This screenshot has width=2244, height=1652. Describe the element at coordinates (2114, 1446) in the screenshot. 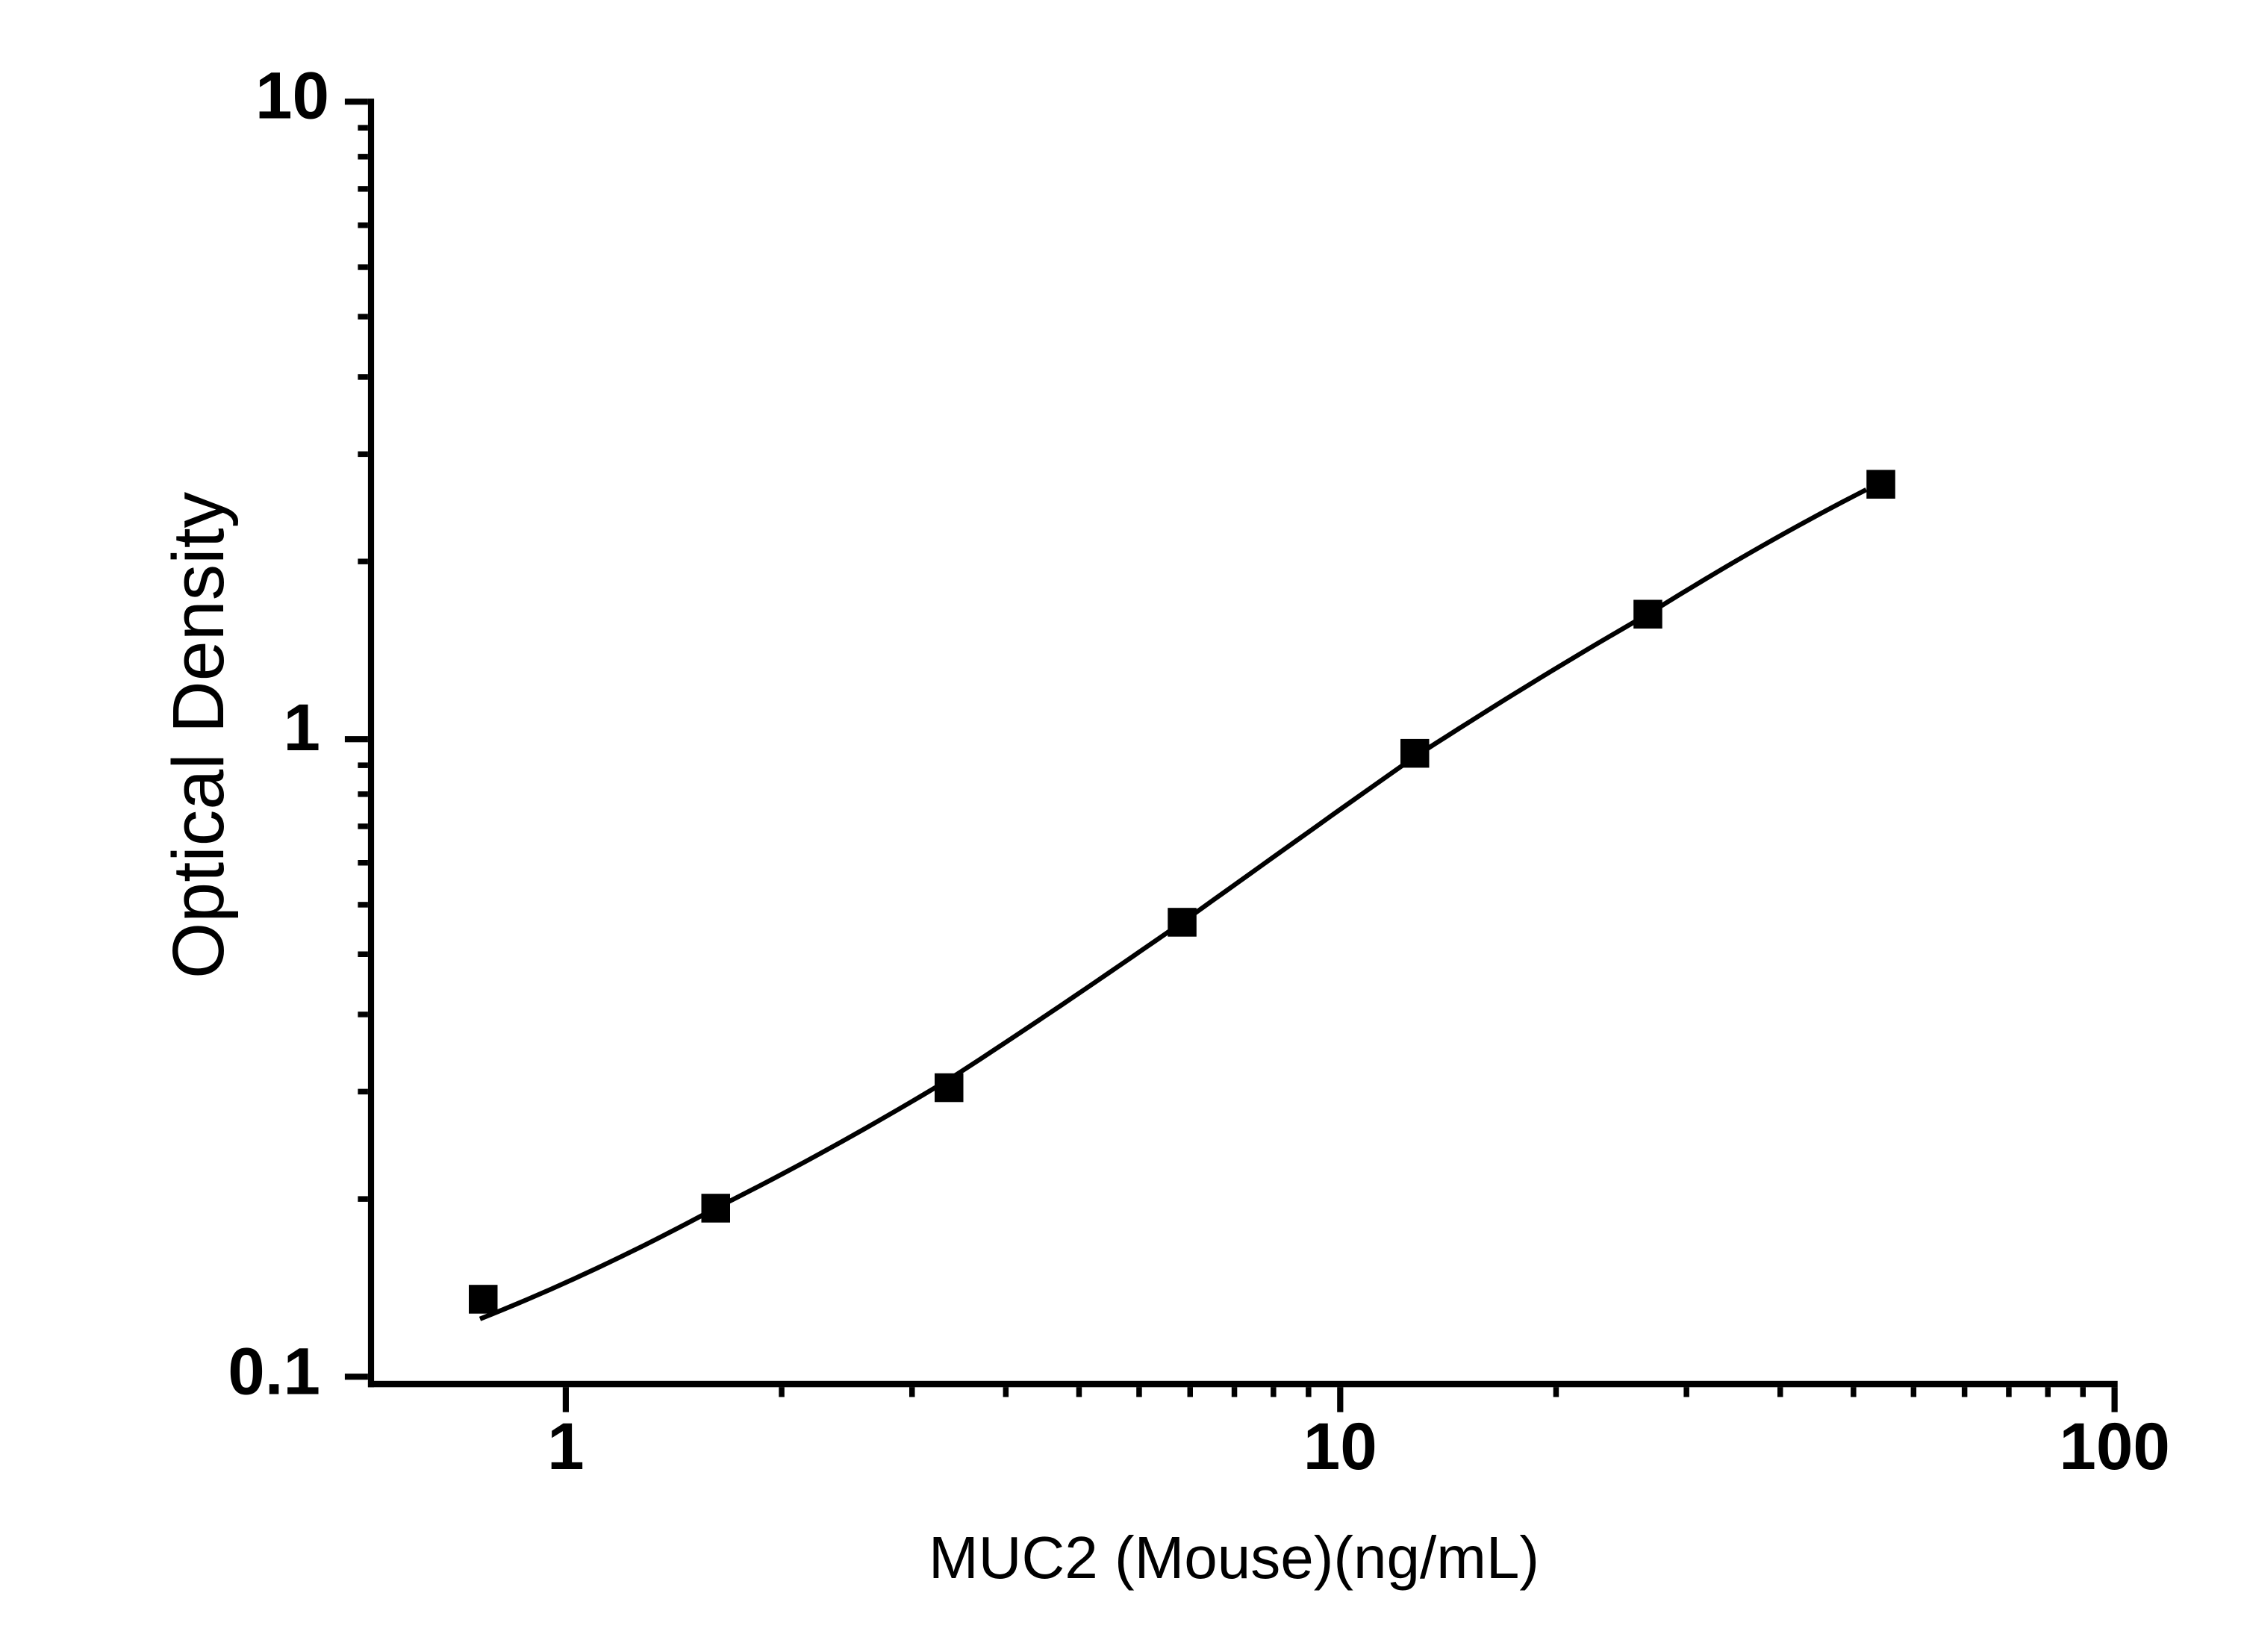

I see `svg-text: 100` at that location.